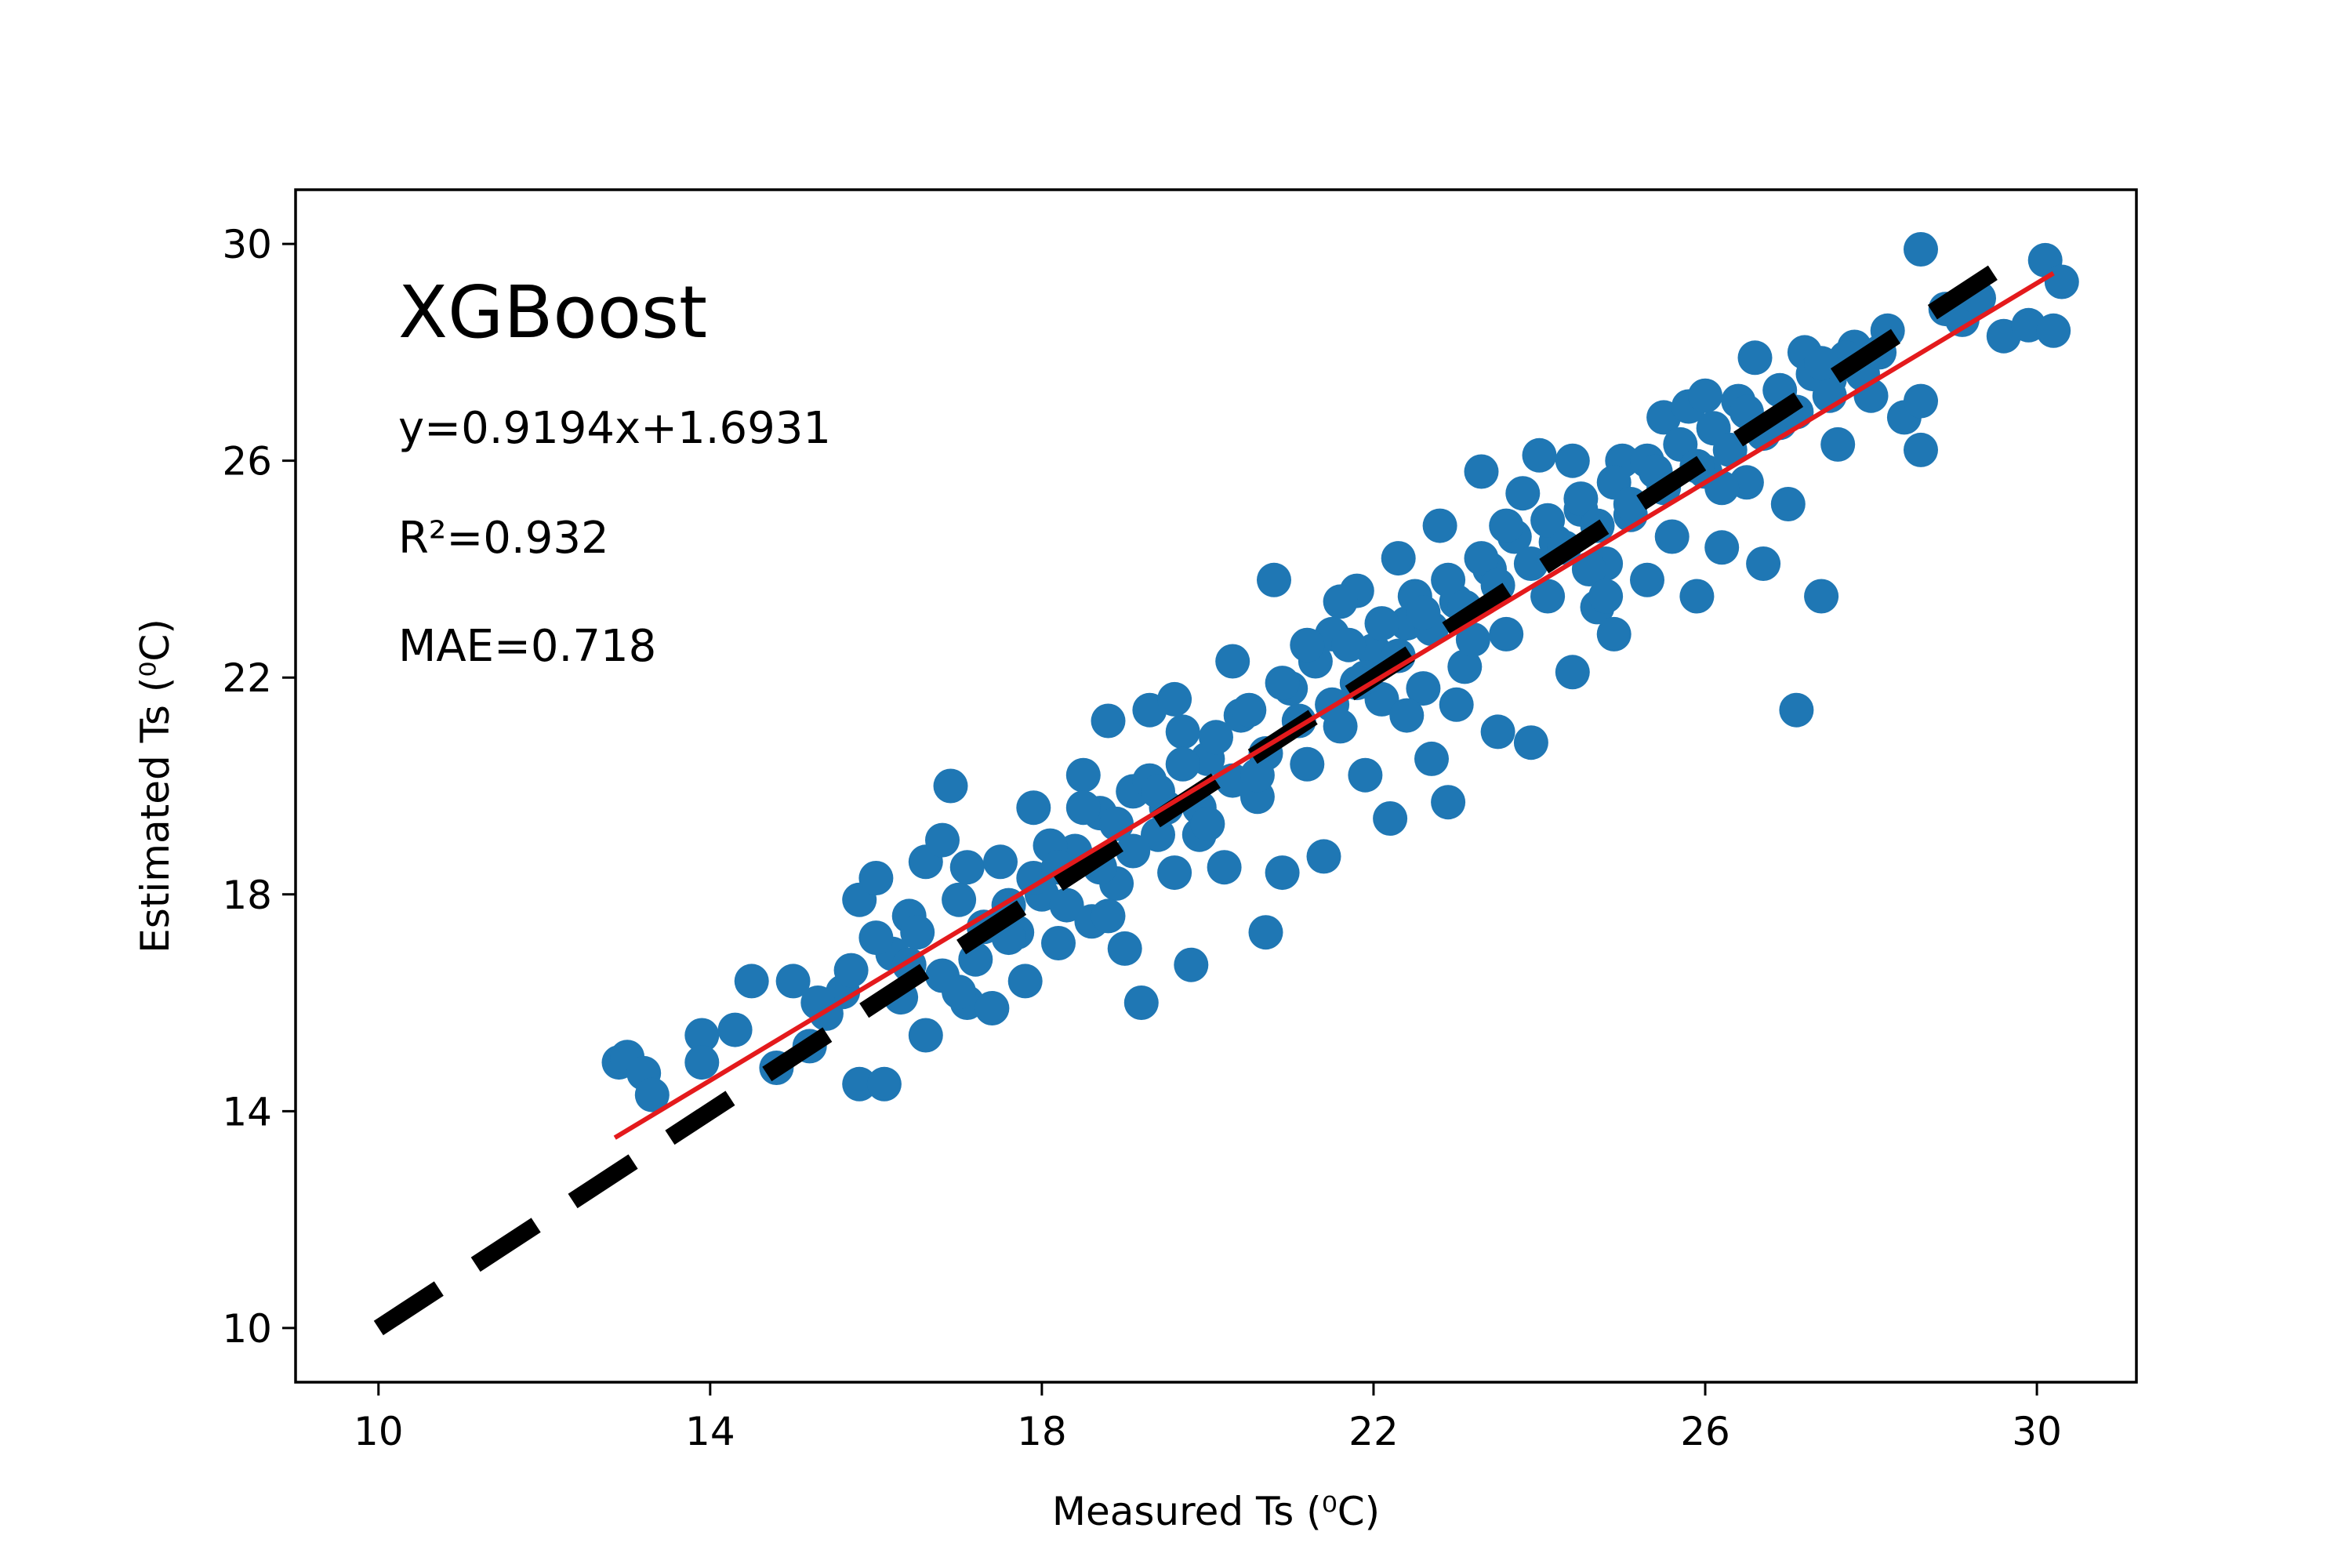 The height and width of the screenshot is (1568, 2352). I want to click on y-tick-label: 30, so click(247, 244).